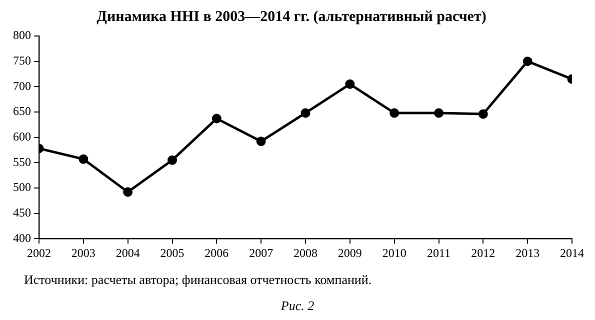  Describe the element at coordinates (483, 253) in the screenshot. I see `x-tick-label: 2012` at that location.